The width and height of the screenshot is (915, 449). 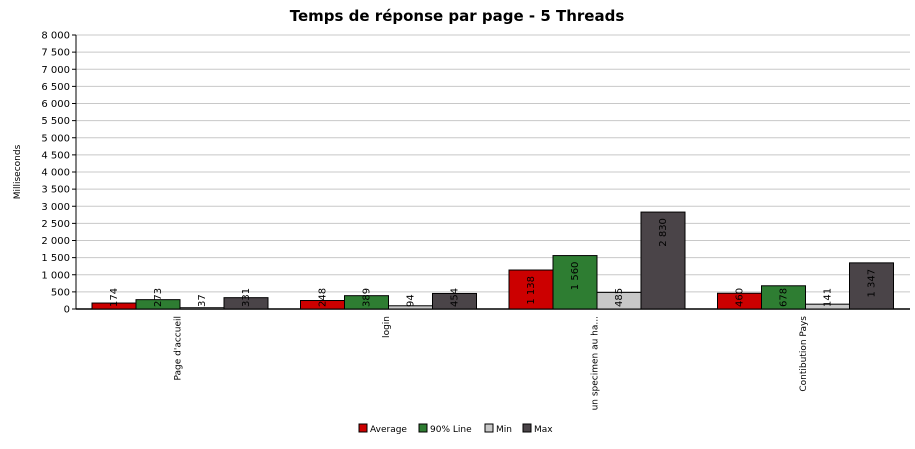 I want to click on data-label: 454, so click(x=455, y=297).